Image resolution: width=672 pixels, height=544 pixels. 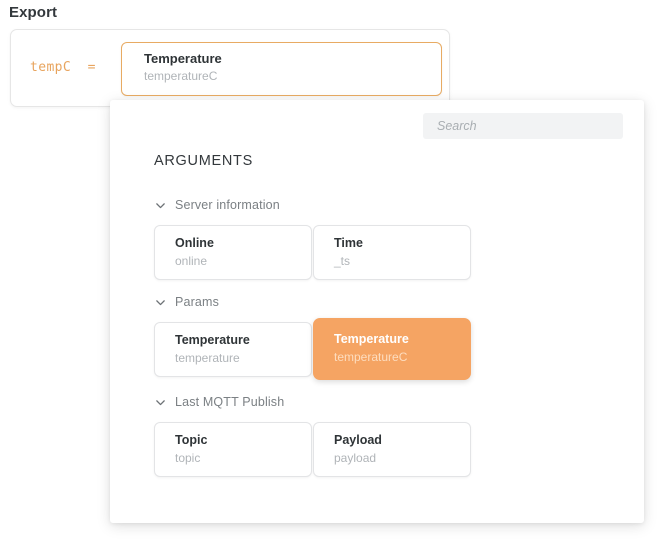 What do you see at coordinates (342, 261) in the screenshot?
I see `argument-card-subtitle: _ts` at bounding box center [342, 261].